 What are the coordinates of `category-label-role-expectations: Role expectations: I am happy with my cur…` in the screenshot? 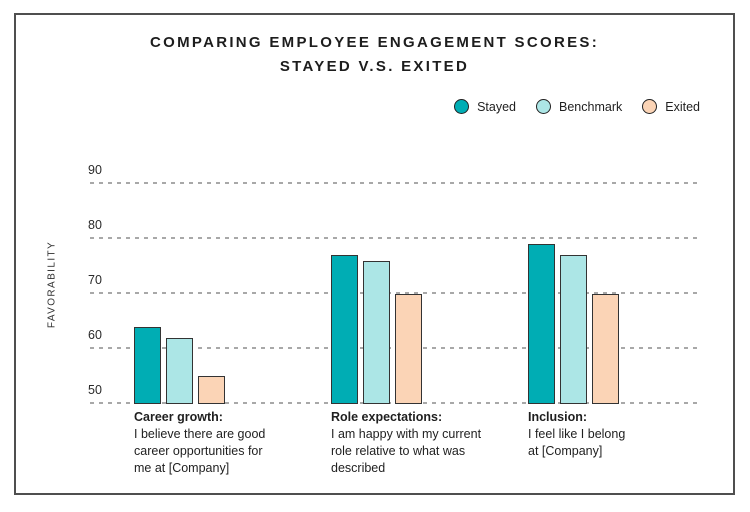 It's located at (428, 443).